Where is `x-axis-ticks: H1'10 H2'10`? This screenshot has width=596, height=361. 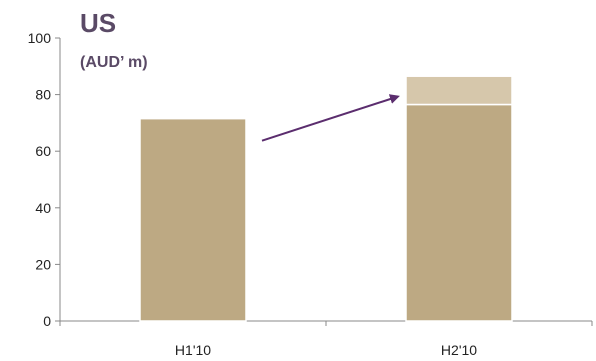
x-axis-ticks: H1'10 H2'10 is located at coordinates (326, 339).